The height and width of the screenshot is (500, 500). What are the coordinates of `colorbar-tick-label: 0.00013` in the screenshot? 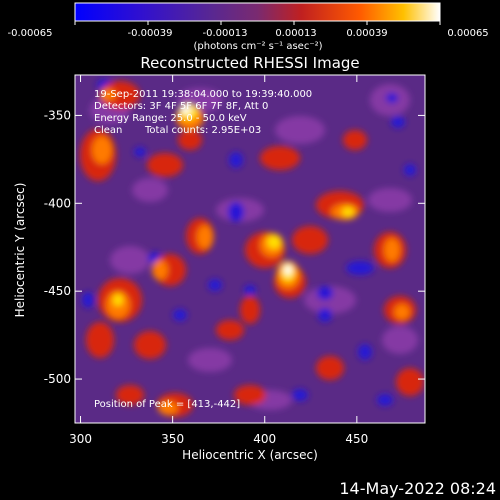 It's located at (295, 33).